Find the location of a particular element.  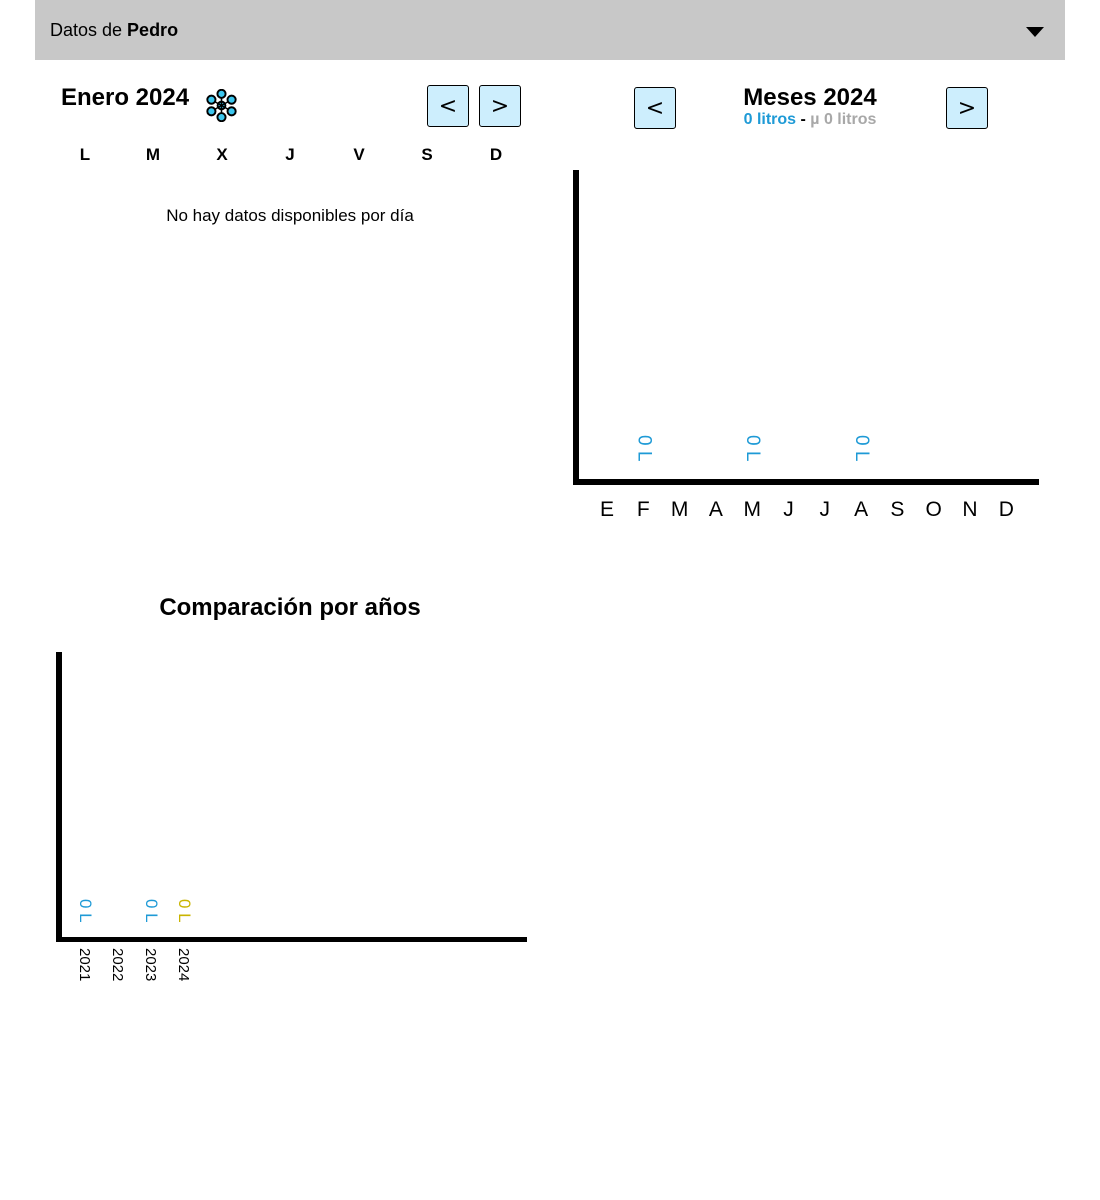

month-tick-label: S is located at coordinates (897, 509).